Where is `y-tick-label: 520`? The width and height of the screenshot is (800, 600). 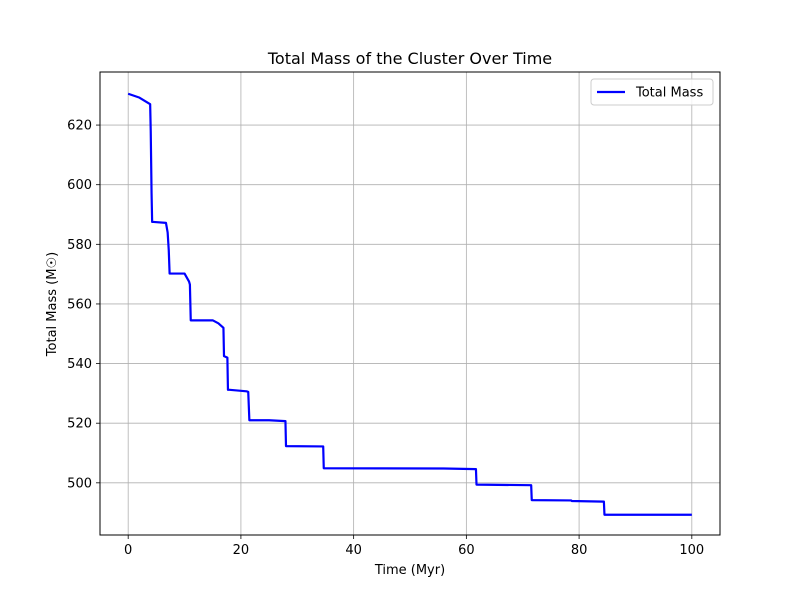 y-tick-label: 520 is located at coordinates (79, 424).